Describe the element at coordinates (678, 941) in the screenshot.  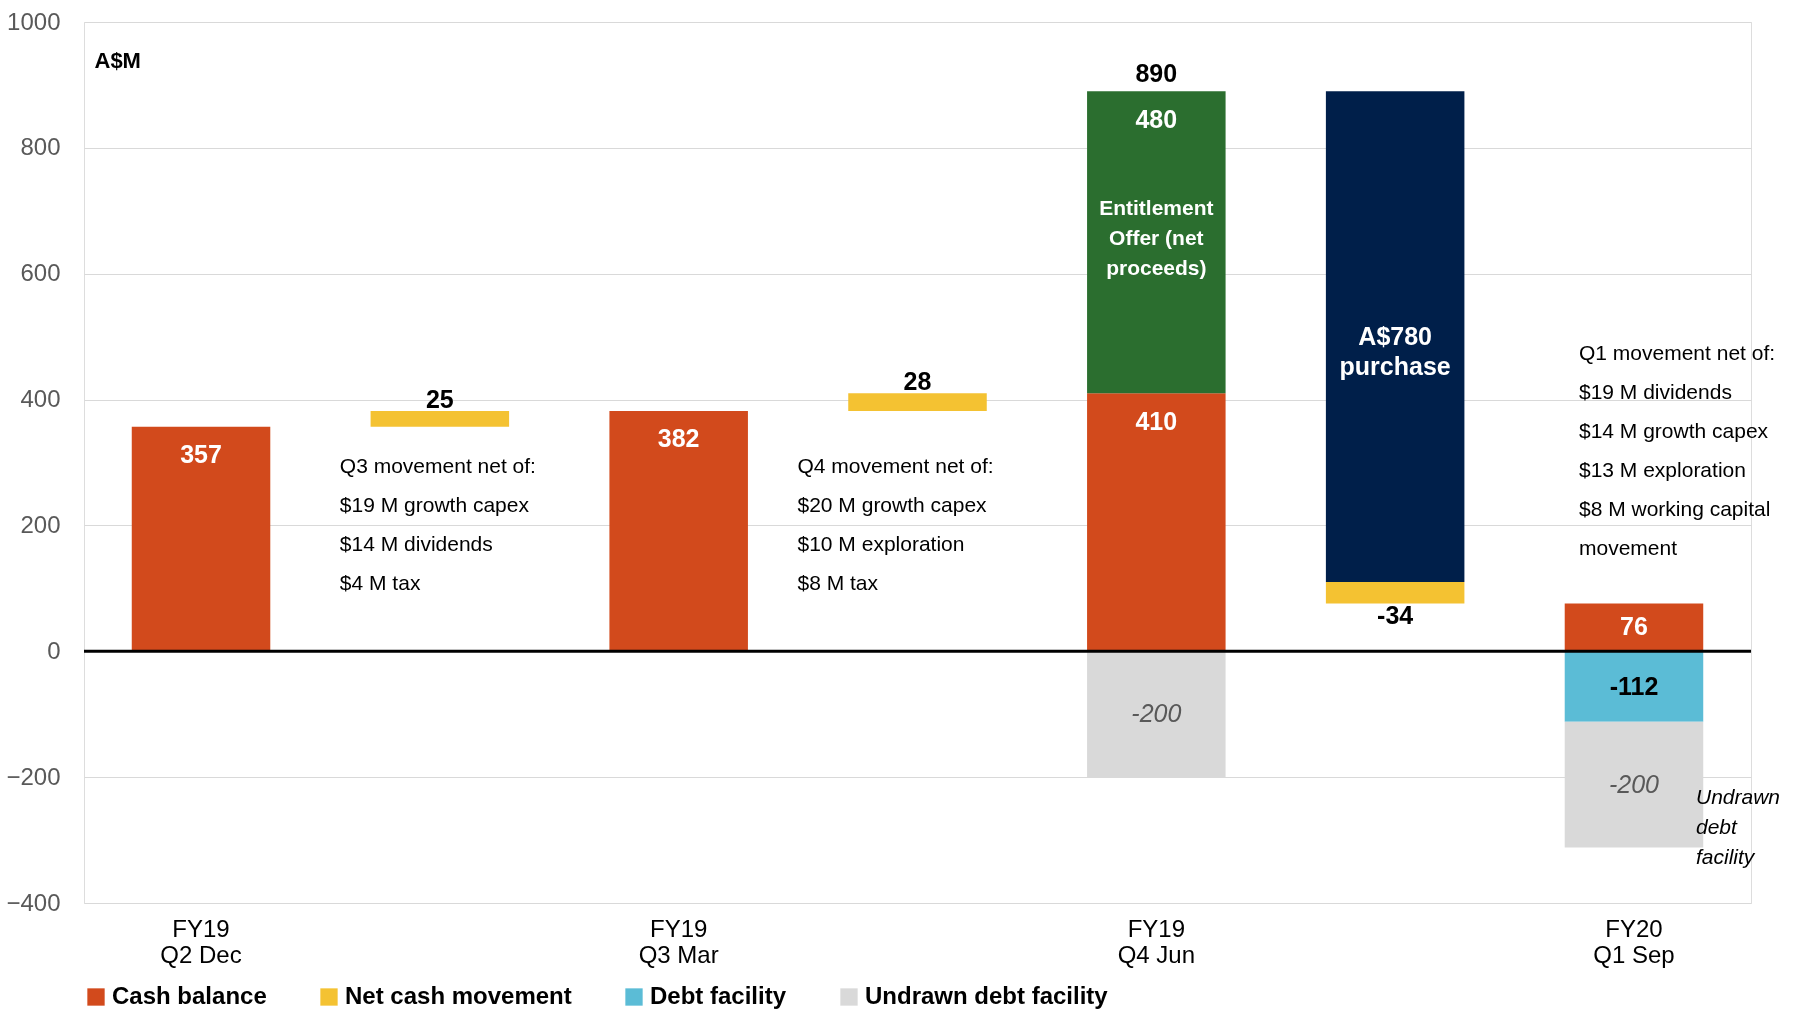
I see `x-tick-label: FY19 Q3 Mar` at that location.